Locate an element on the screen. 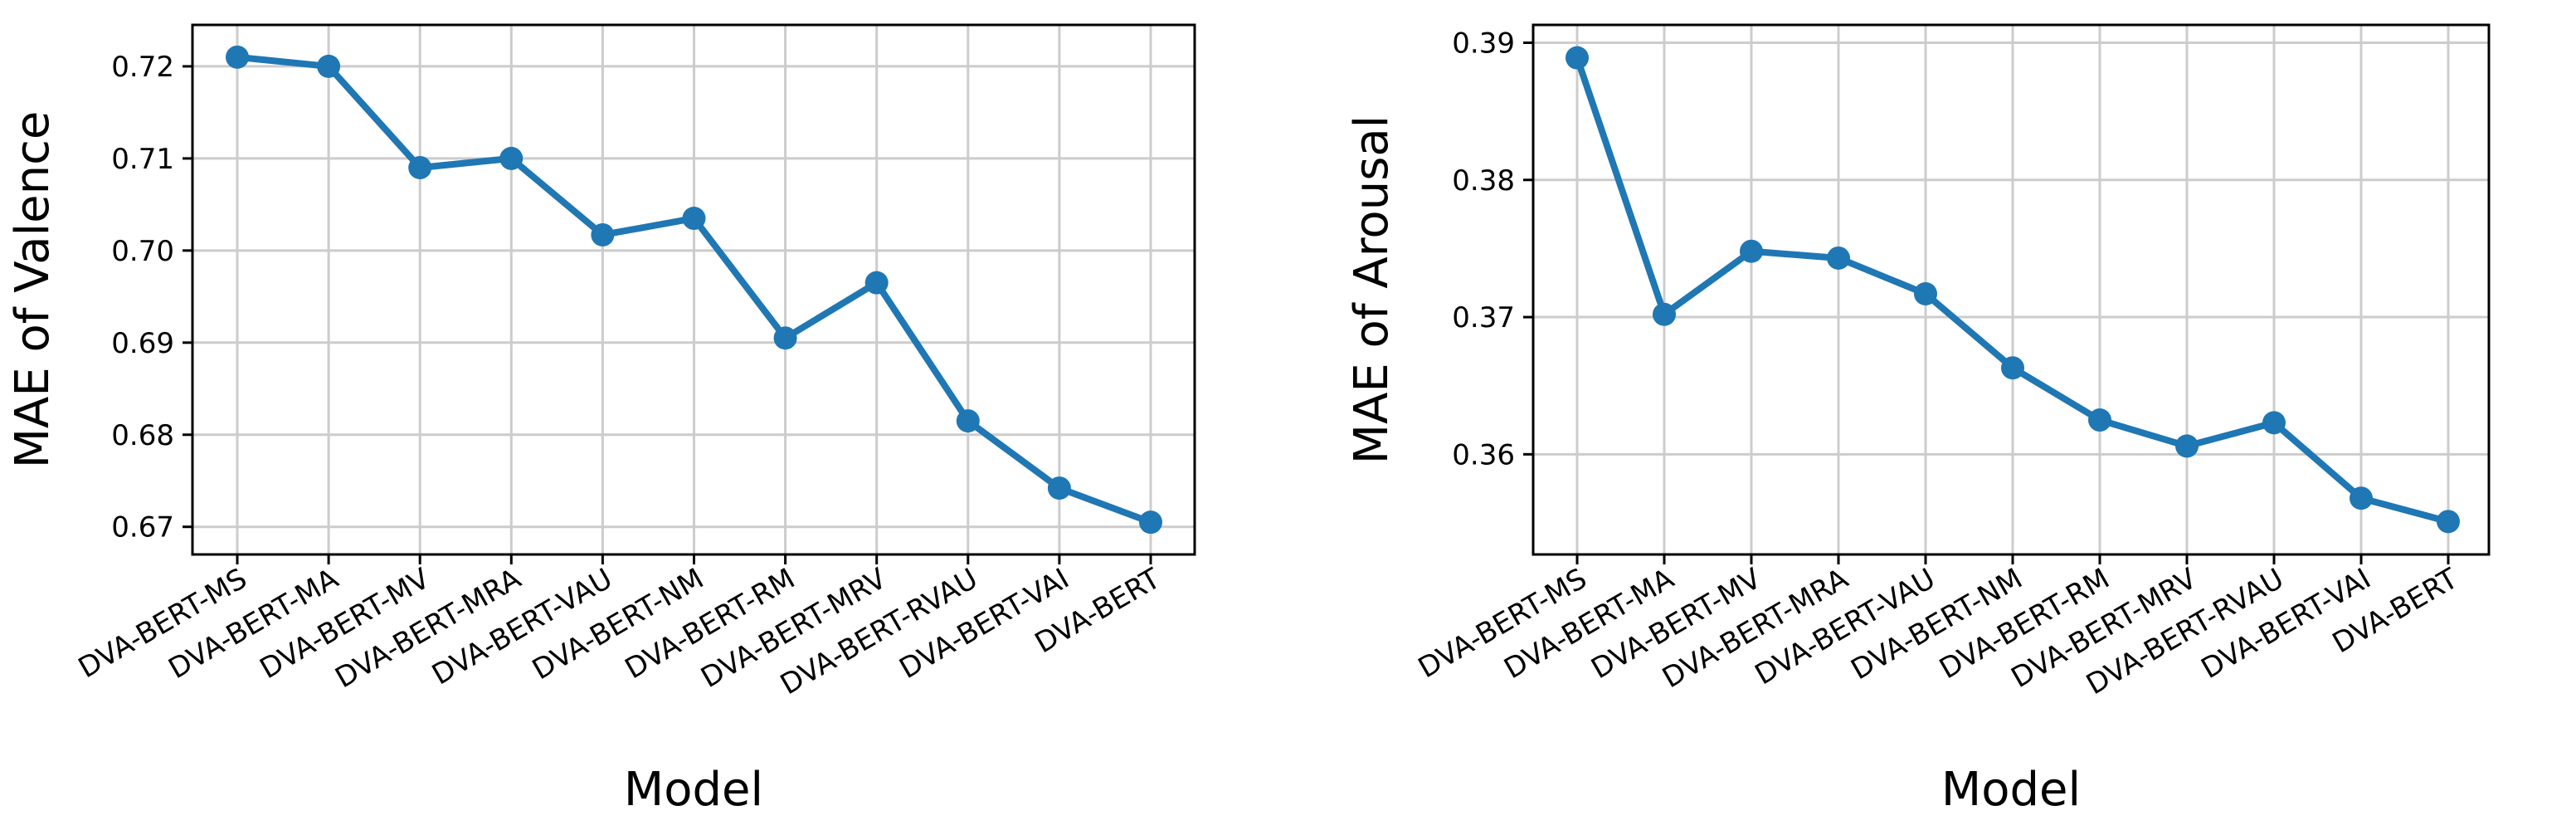 The image size is (2576, 835). y-tick-label: 0.69 is located at coordinates (142, 343).